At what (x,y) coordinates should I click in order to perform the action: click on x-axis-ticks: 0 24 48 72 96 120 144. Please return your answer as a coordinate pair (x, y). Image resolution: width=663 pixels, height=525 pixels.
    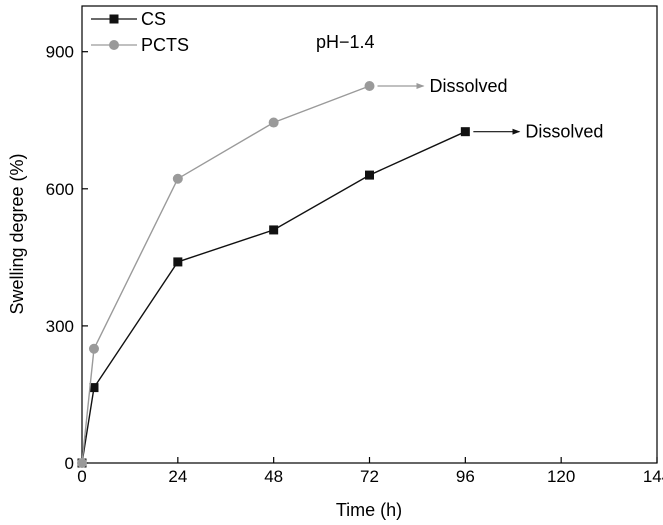
    Looking at the image, I should click on (370, 471).